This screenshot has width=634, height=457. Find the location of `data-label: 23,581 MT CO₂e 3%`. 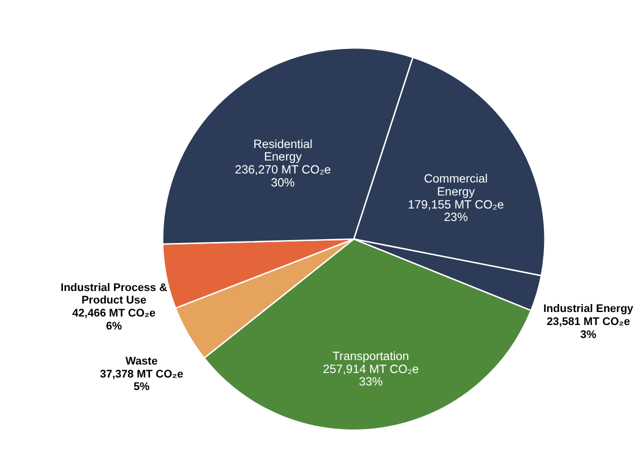

data-label: 23,581 MT CO₂e 3% is located at coordinates (588, 328).